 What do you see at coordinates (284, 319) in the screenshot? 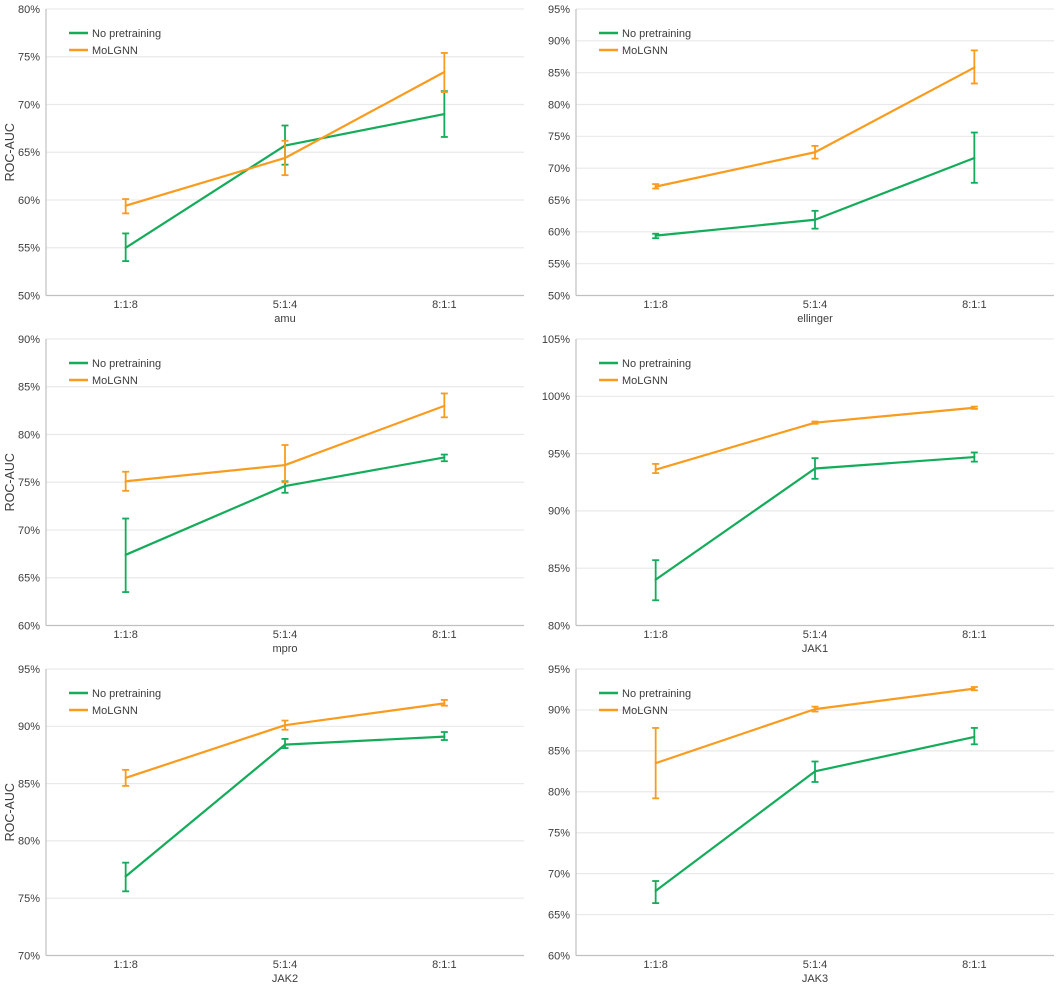
I see `x-axis-title: amu` at bounding box center [284, 319].